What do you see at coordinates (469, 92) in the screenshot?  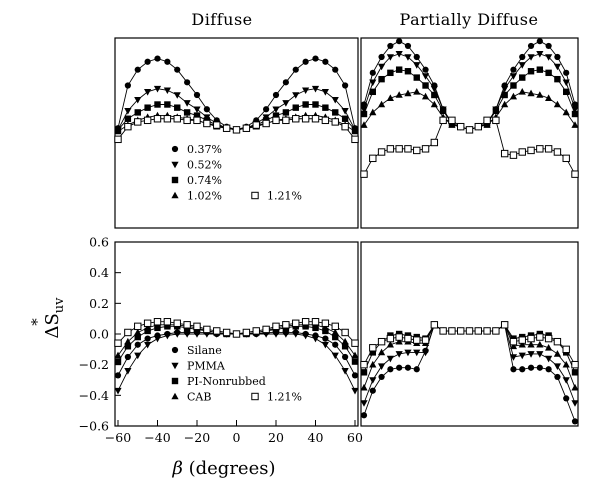 I see `series-0-52-` at bounding box center [469, 92].